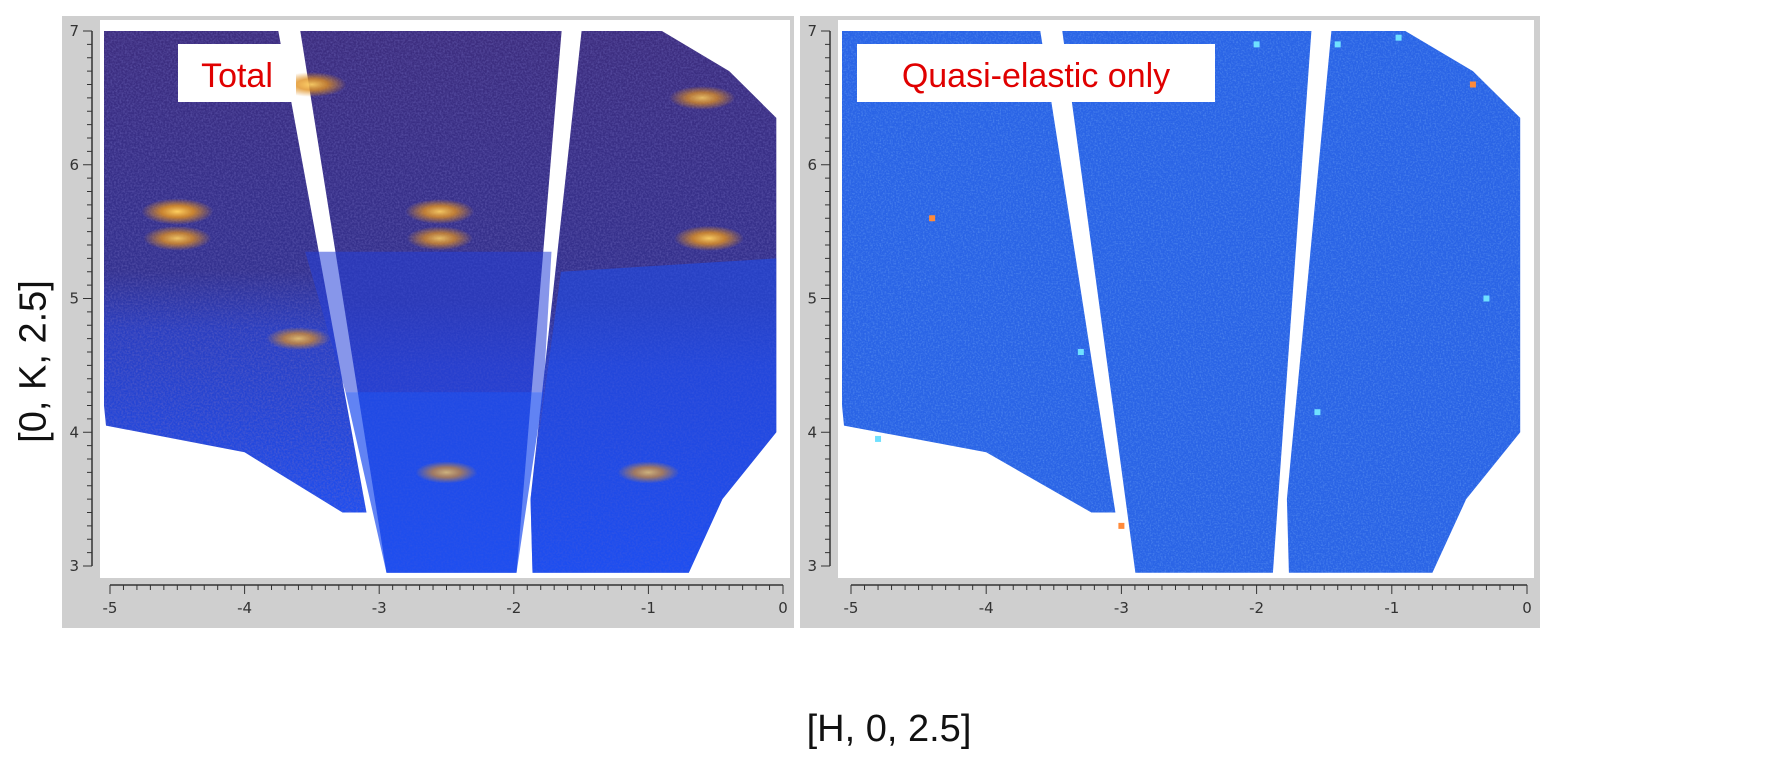 The width and height of the screenshot is (1778, 784). What do you see at coordinates (33, 361) in the screenshot?
I see `y-axis-label: [0, K, 2.5]` at bounding box center [33, 361].